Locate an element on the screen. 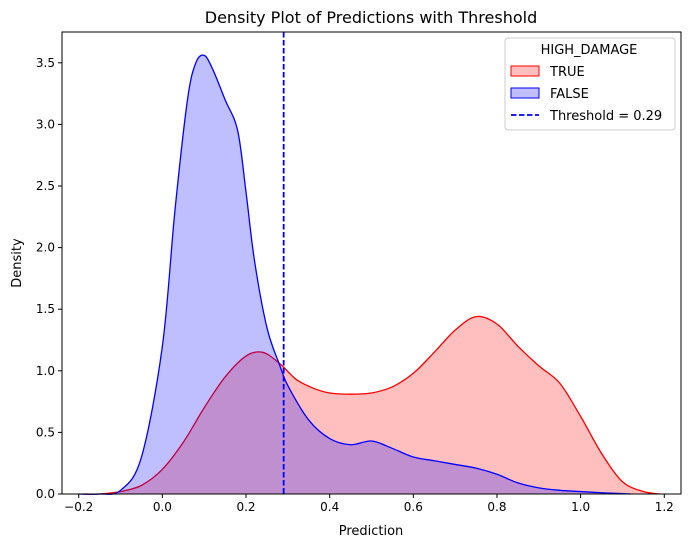 The height and width of the screenshot is (547, 691). legend-swatch-true is located at coordinates (525, 71).